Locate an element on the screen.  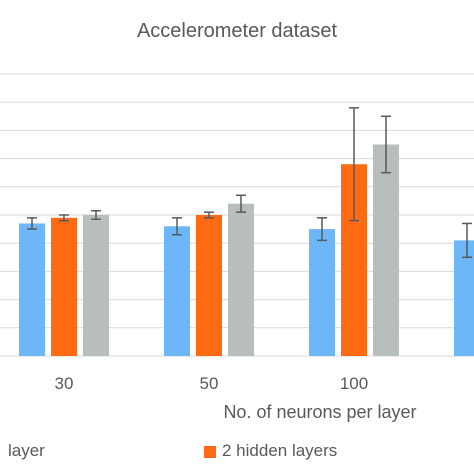
x-tick-labels: 30 50 100 is located at coordinates (212, 383).